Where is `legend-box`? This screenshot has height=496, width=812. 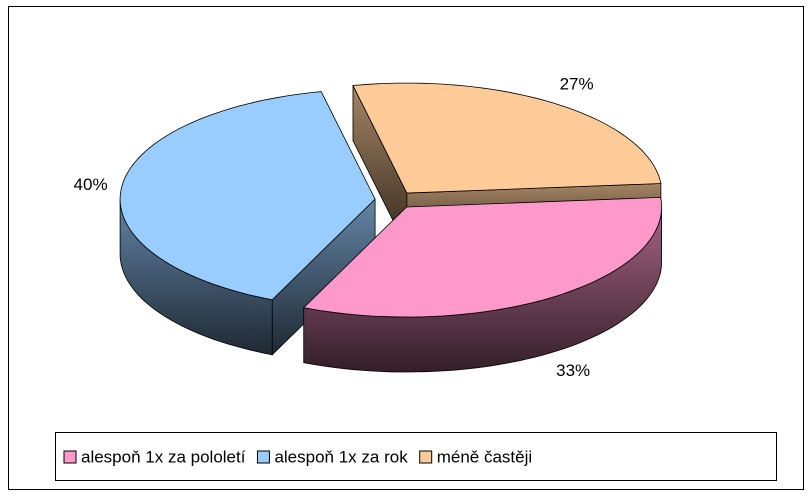 legend-box is located at coordinates (416, 456).